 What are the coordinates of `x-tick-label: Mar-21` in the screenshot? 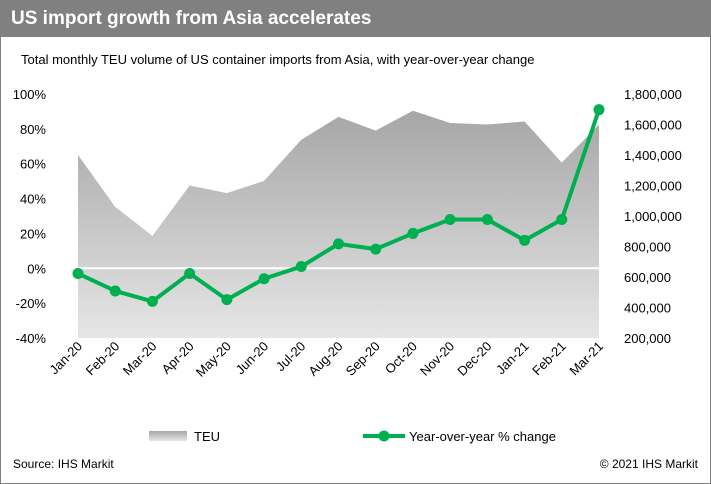 It's located at (586, 359).